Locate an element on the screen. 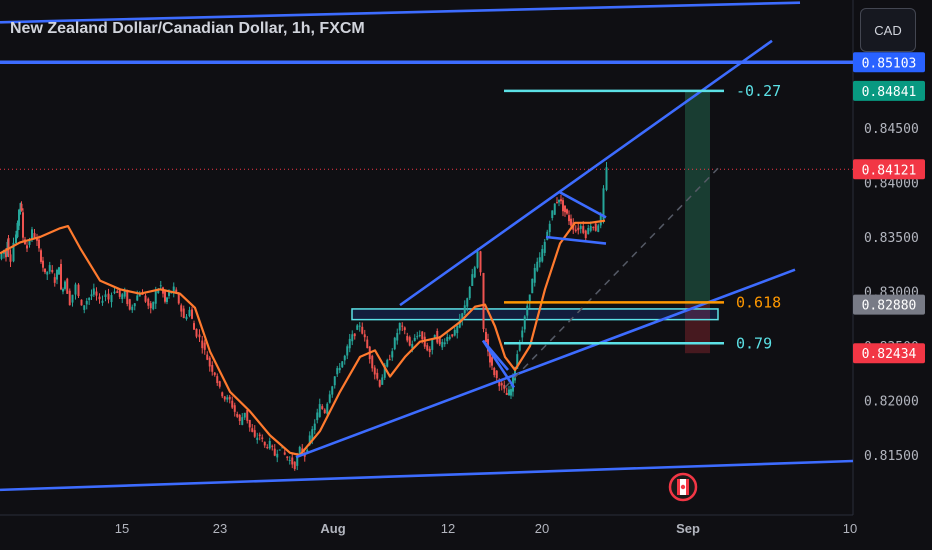  fib-level-label: 0.79 is located at coordinates (754, 343).